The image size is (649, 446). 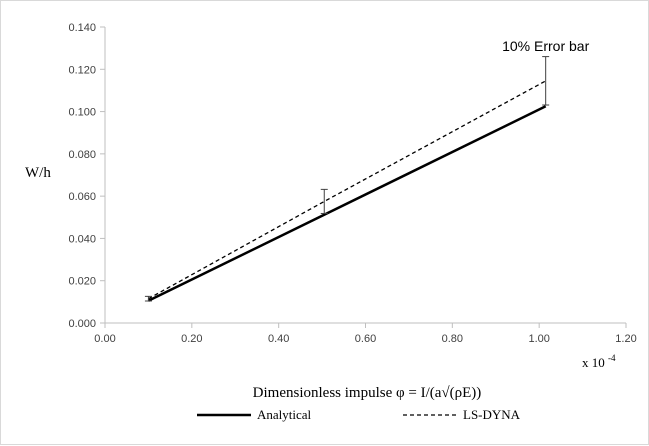 I want to click on y-tick-label: 0.060, so click(x=82, y=197).